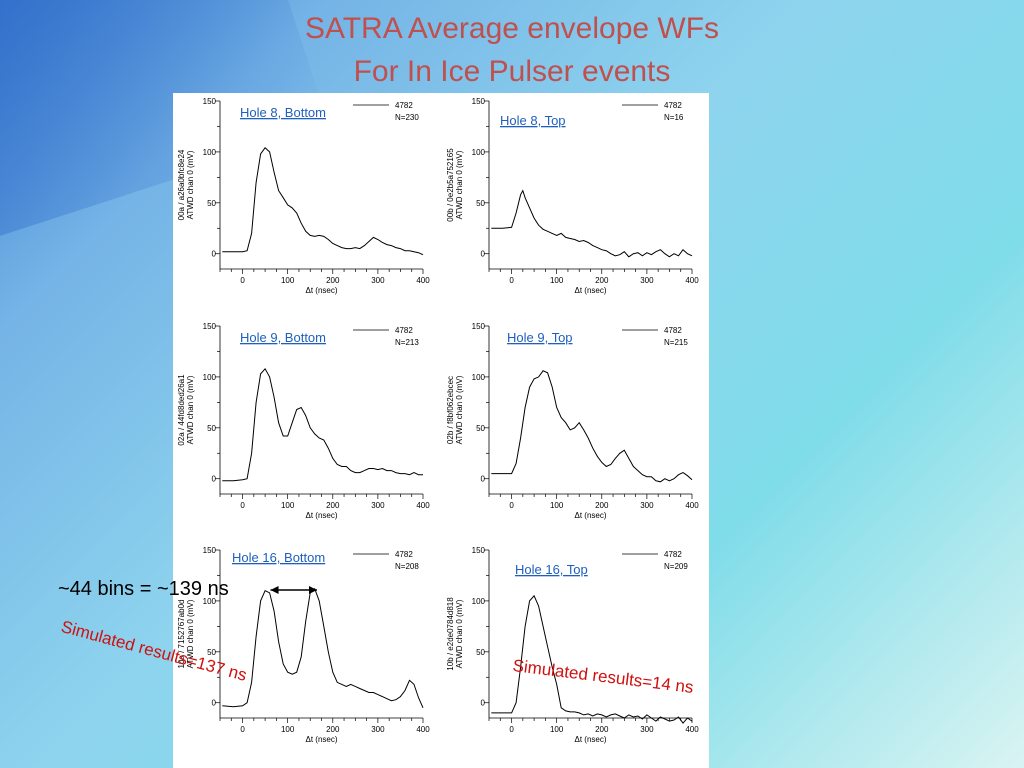 The width and height of the screenshot is (1024, 768). I want to click on y-axis-label: 02b / f8bf062ebcec, so click(450, 410).